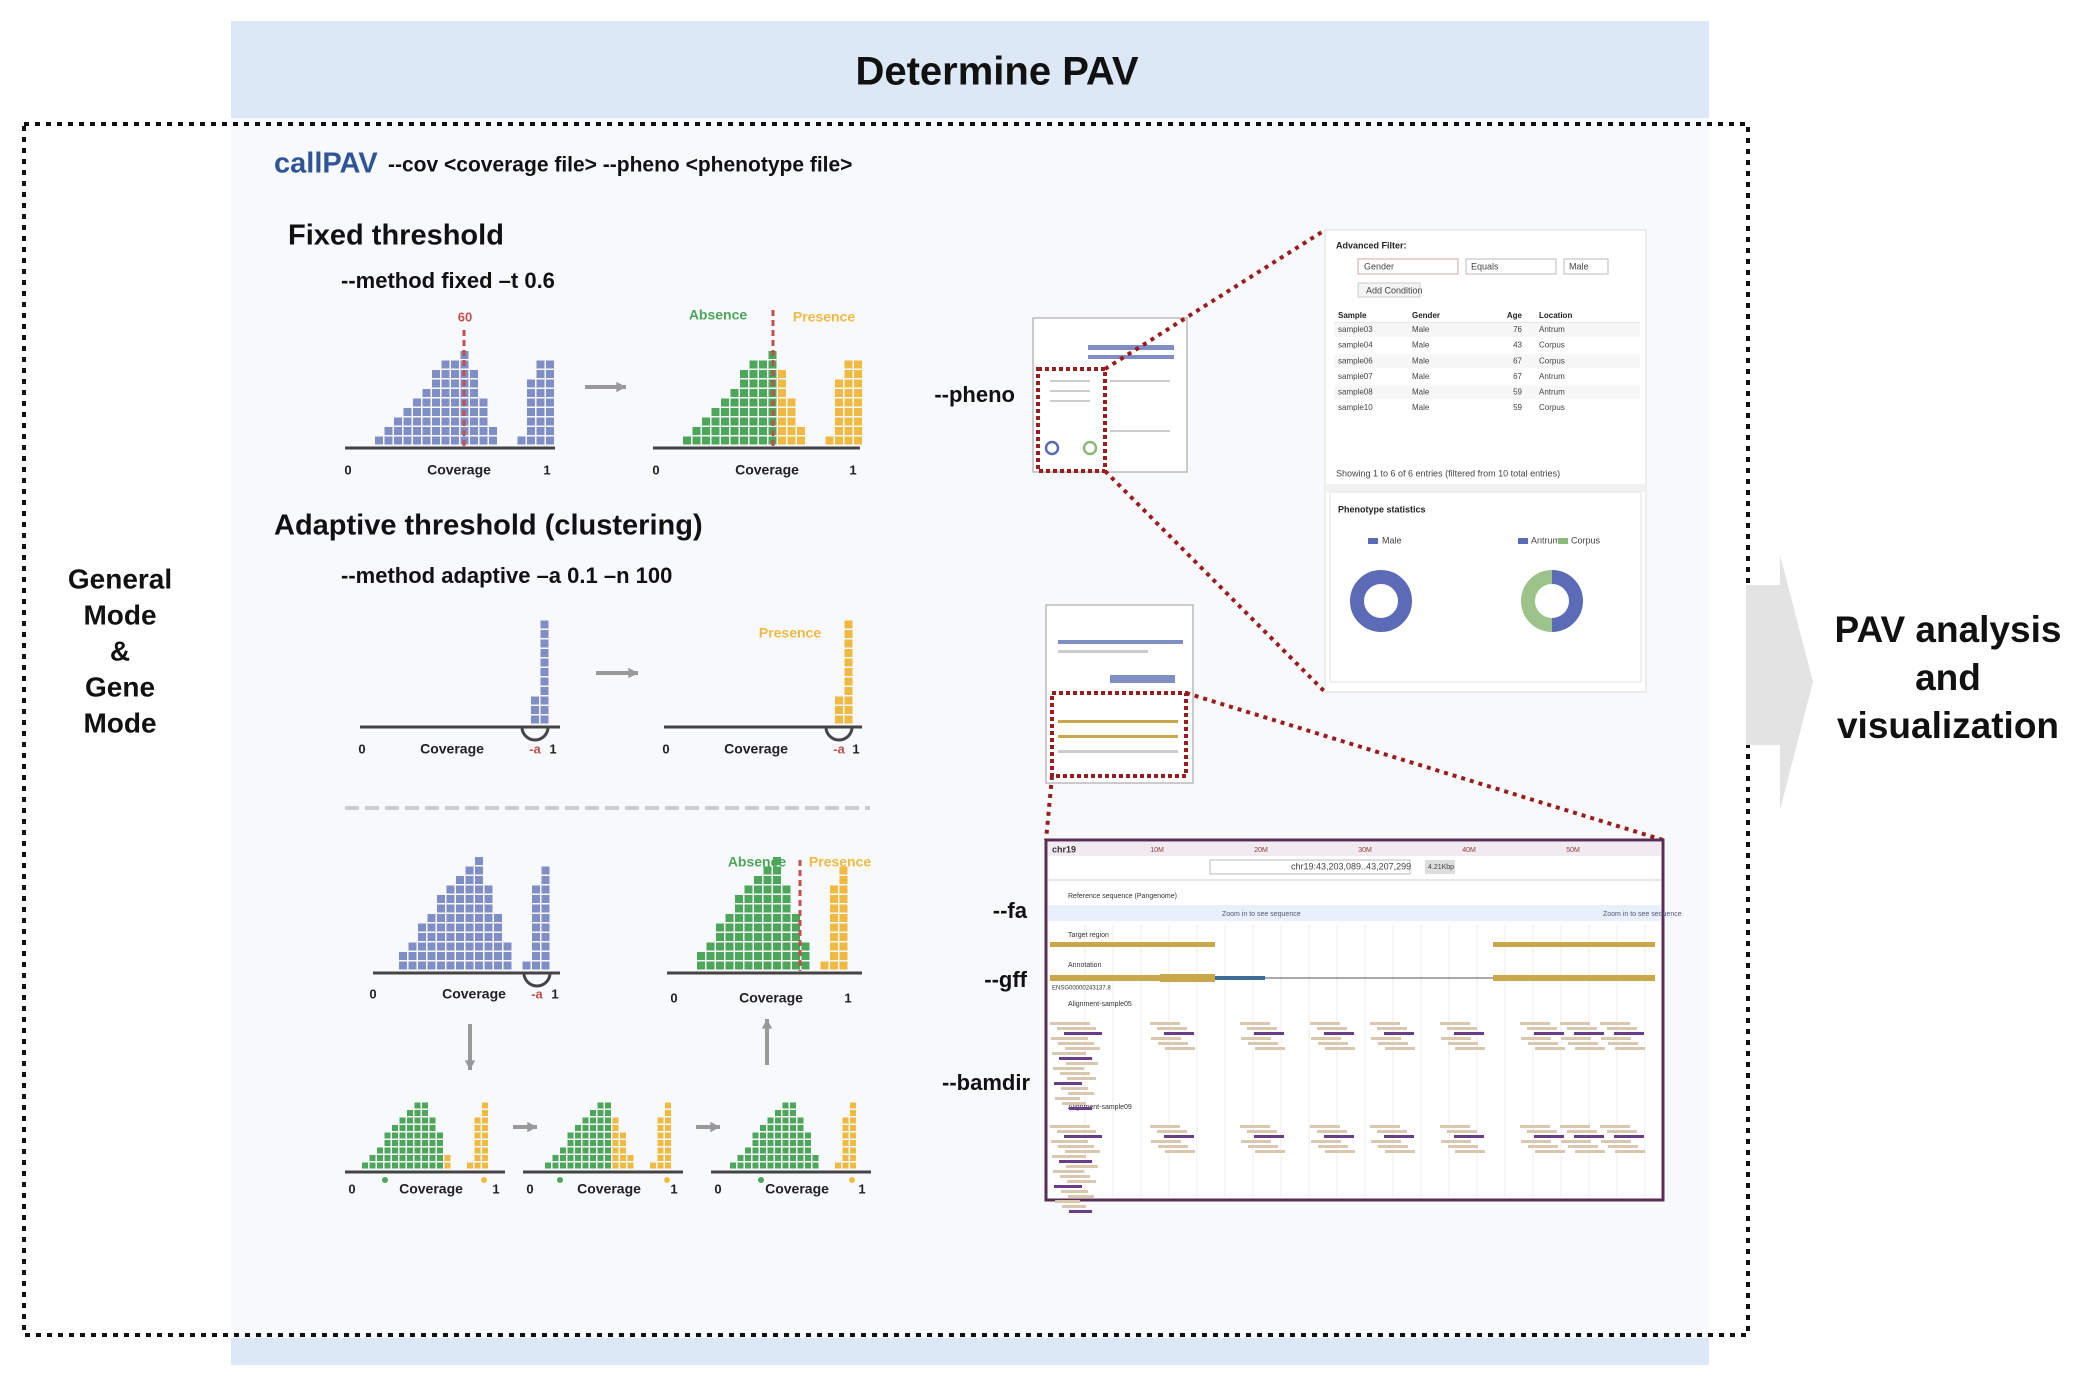 Image resolution: width=2087 pixels, height=1381 pixels. What do you see at coordinates (1421, 392) in the screenshot?
I see `table-cell: Male` at bounding box center [1421, 392].